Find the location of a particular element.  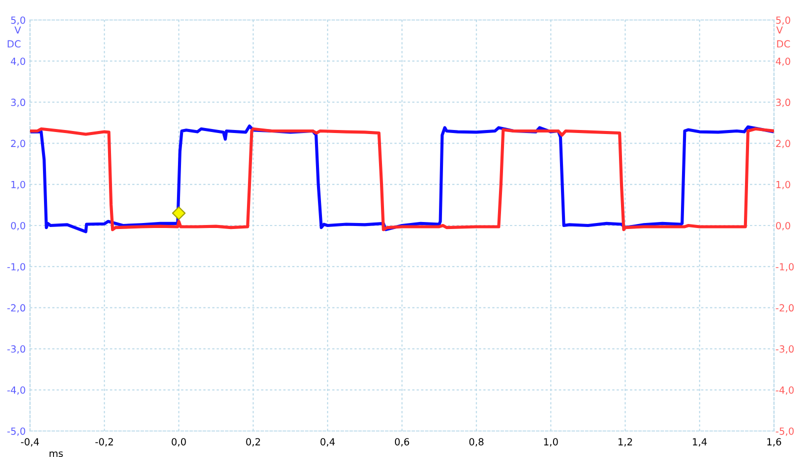

y2-tick-label: 4,0 is located at coordinates (783, 62).